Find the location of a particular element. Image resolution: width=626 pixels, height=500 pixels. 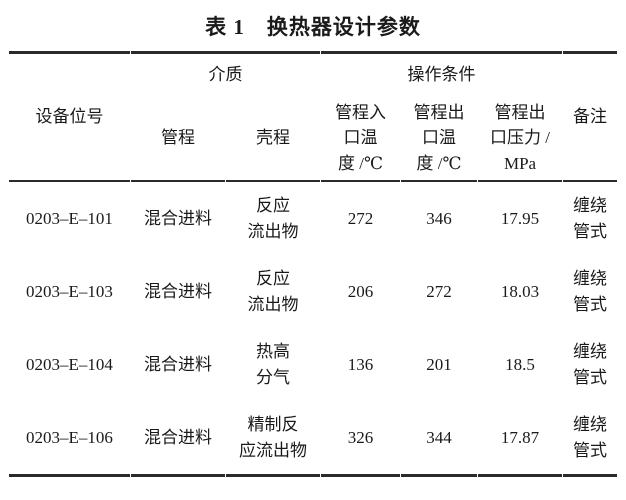

col-header-tube-side: 管程 is located at coordinates (178, 139).